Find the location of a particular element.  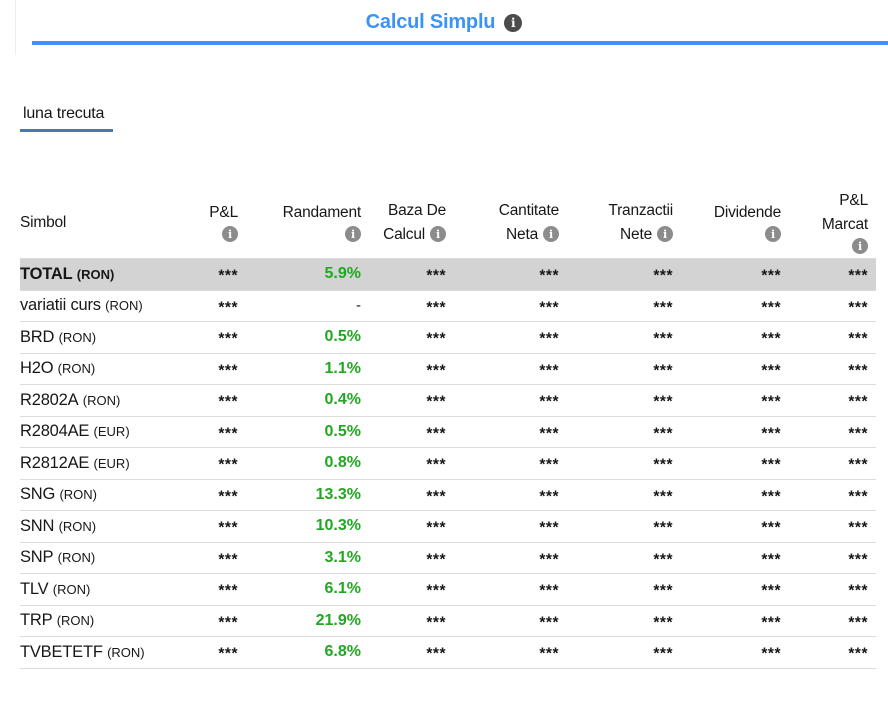

col-header-tranzactii: Tranzactii Nete i is located at coordinates (616, 222).